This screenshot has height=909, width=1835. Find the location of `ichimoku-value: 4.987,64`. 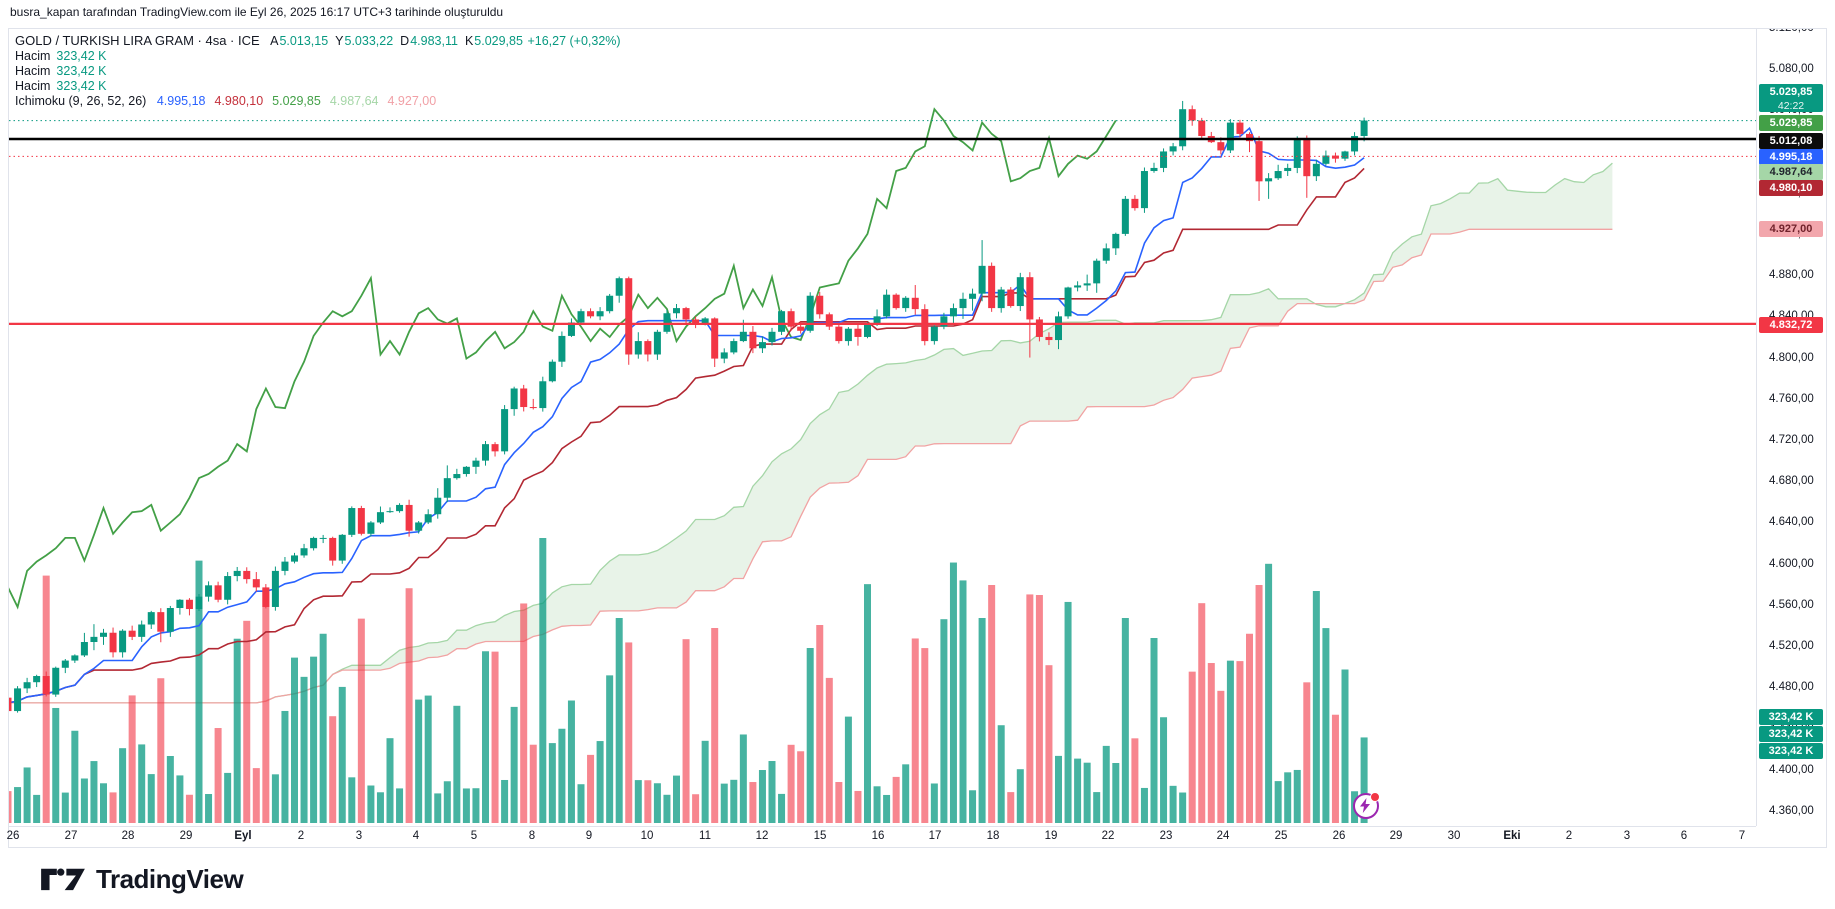

ichimoku-value: 4.987,64 is located at coordinates (354, 101).